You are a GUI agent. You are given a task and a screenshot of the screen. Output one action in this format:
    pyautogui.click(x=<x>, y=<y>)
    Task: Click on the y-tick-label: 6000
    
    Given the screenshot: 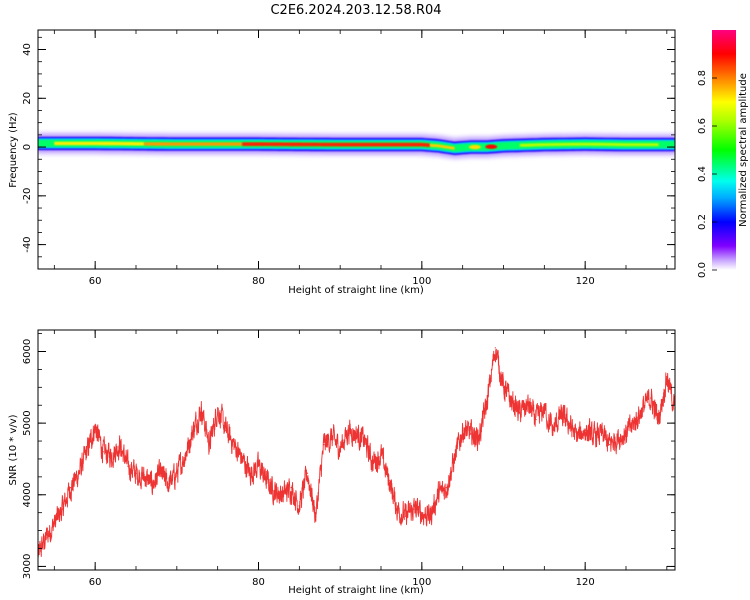 What is the action you would take?
    pyautogui.click(x=27, y=351)
    